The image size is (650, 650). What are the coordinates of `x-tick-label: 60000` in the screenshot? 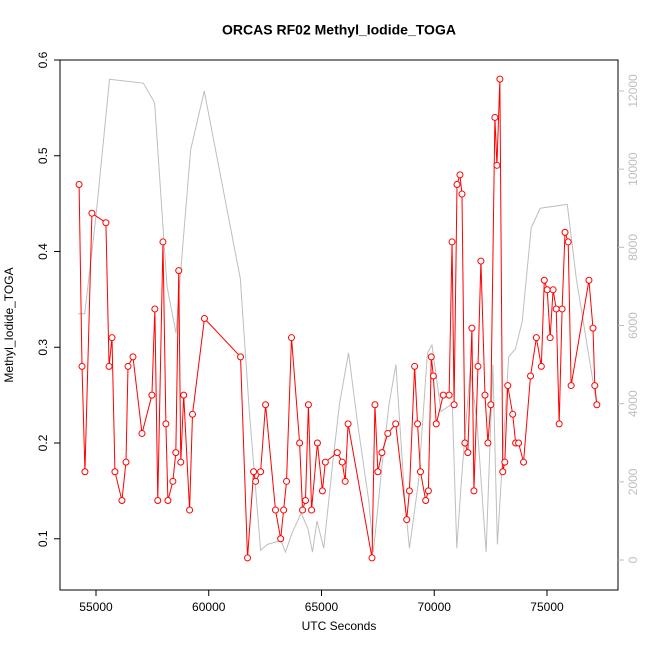 It's located at (209, 607).